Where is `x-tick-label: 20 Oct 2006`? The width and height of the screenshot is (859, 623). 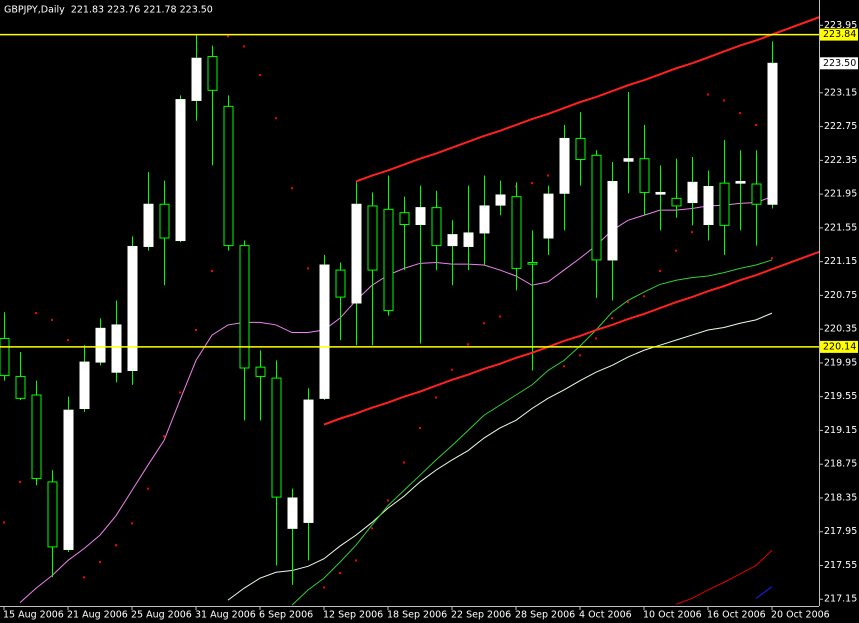 x-tick-label: 20 Oct 2006 is located at coordinates (800, 615).